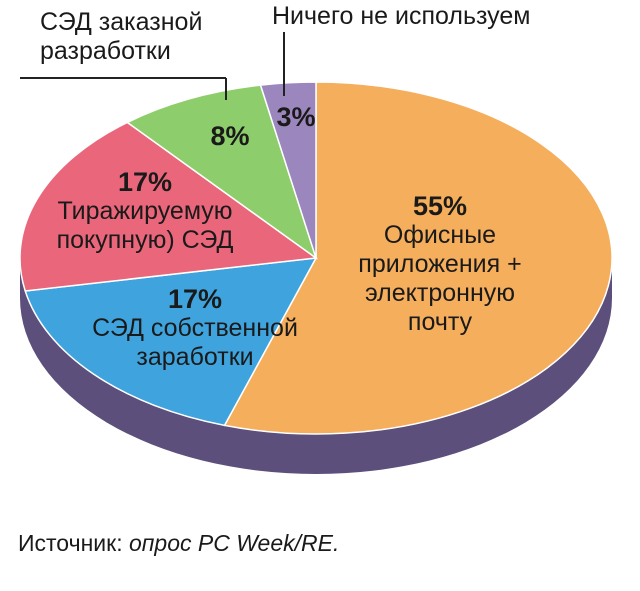 This screenshot has width=640, height=591. Describe the element at coordinates (121, 36) in the screenshot. I see `slice-label: СЭД заказной разработки` at that location.